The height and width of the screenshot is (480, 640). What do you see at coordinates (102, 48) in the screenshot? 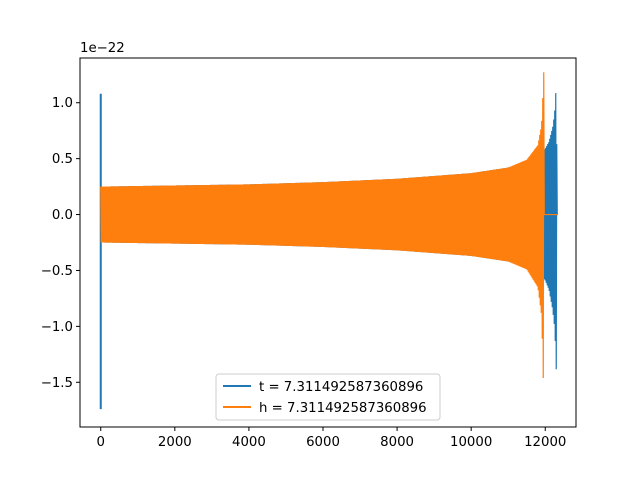
I see `y-axis-scale-label: 1e−22` at bounding box center [102, 48].